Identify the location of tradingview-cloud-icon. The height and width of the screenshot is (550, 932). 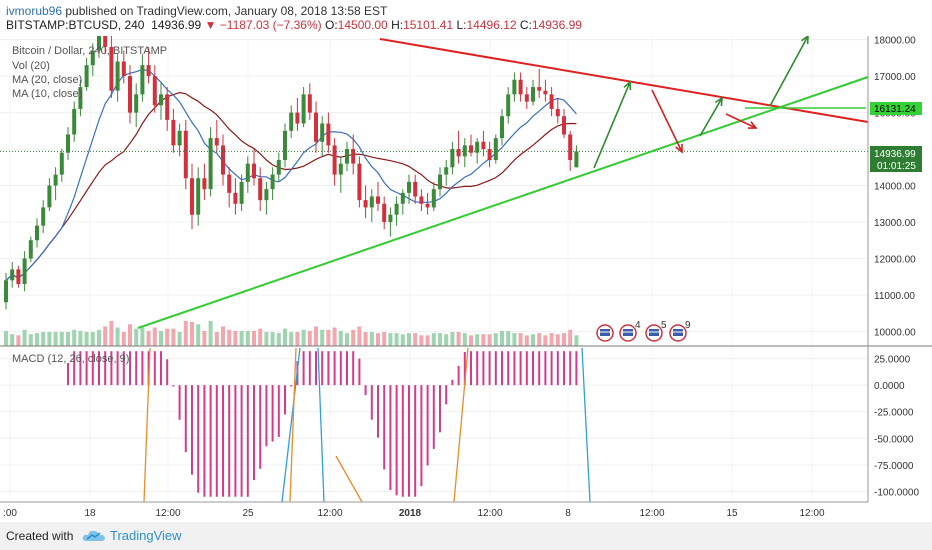
(94, 536).